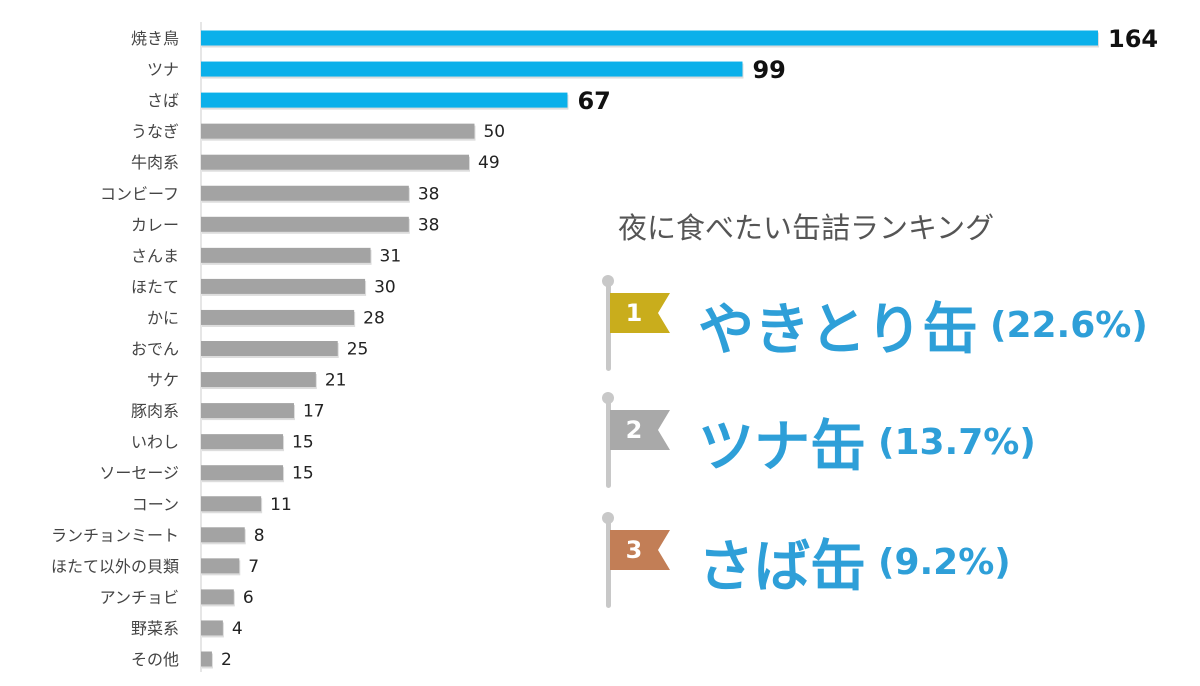 The width and height of the screenshot is (1200, 686). Describe the element at coordinates (281, 505) in the screenshot. I see `value-label: 11` at that location.